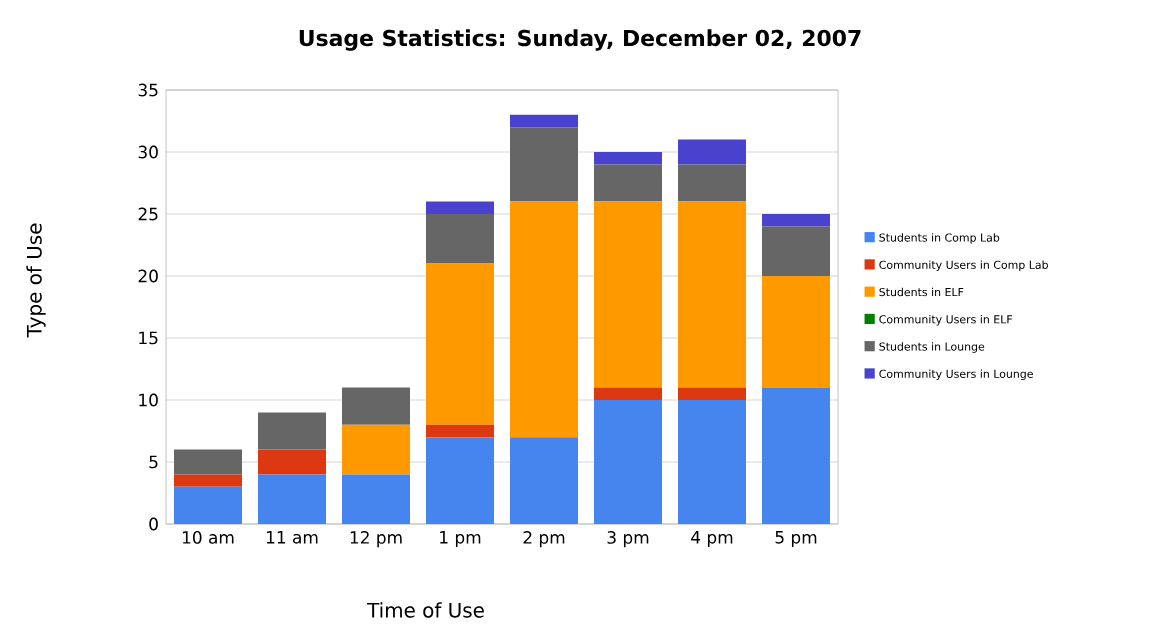 This screenshot has width=1158, height=640. I want to click on x-tick-label: 4 pm, so click(712, 539).